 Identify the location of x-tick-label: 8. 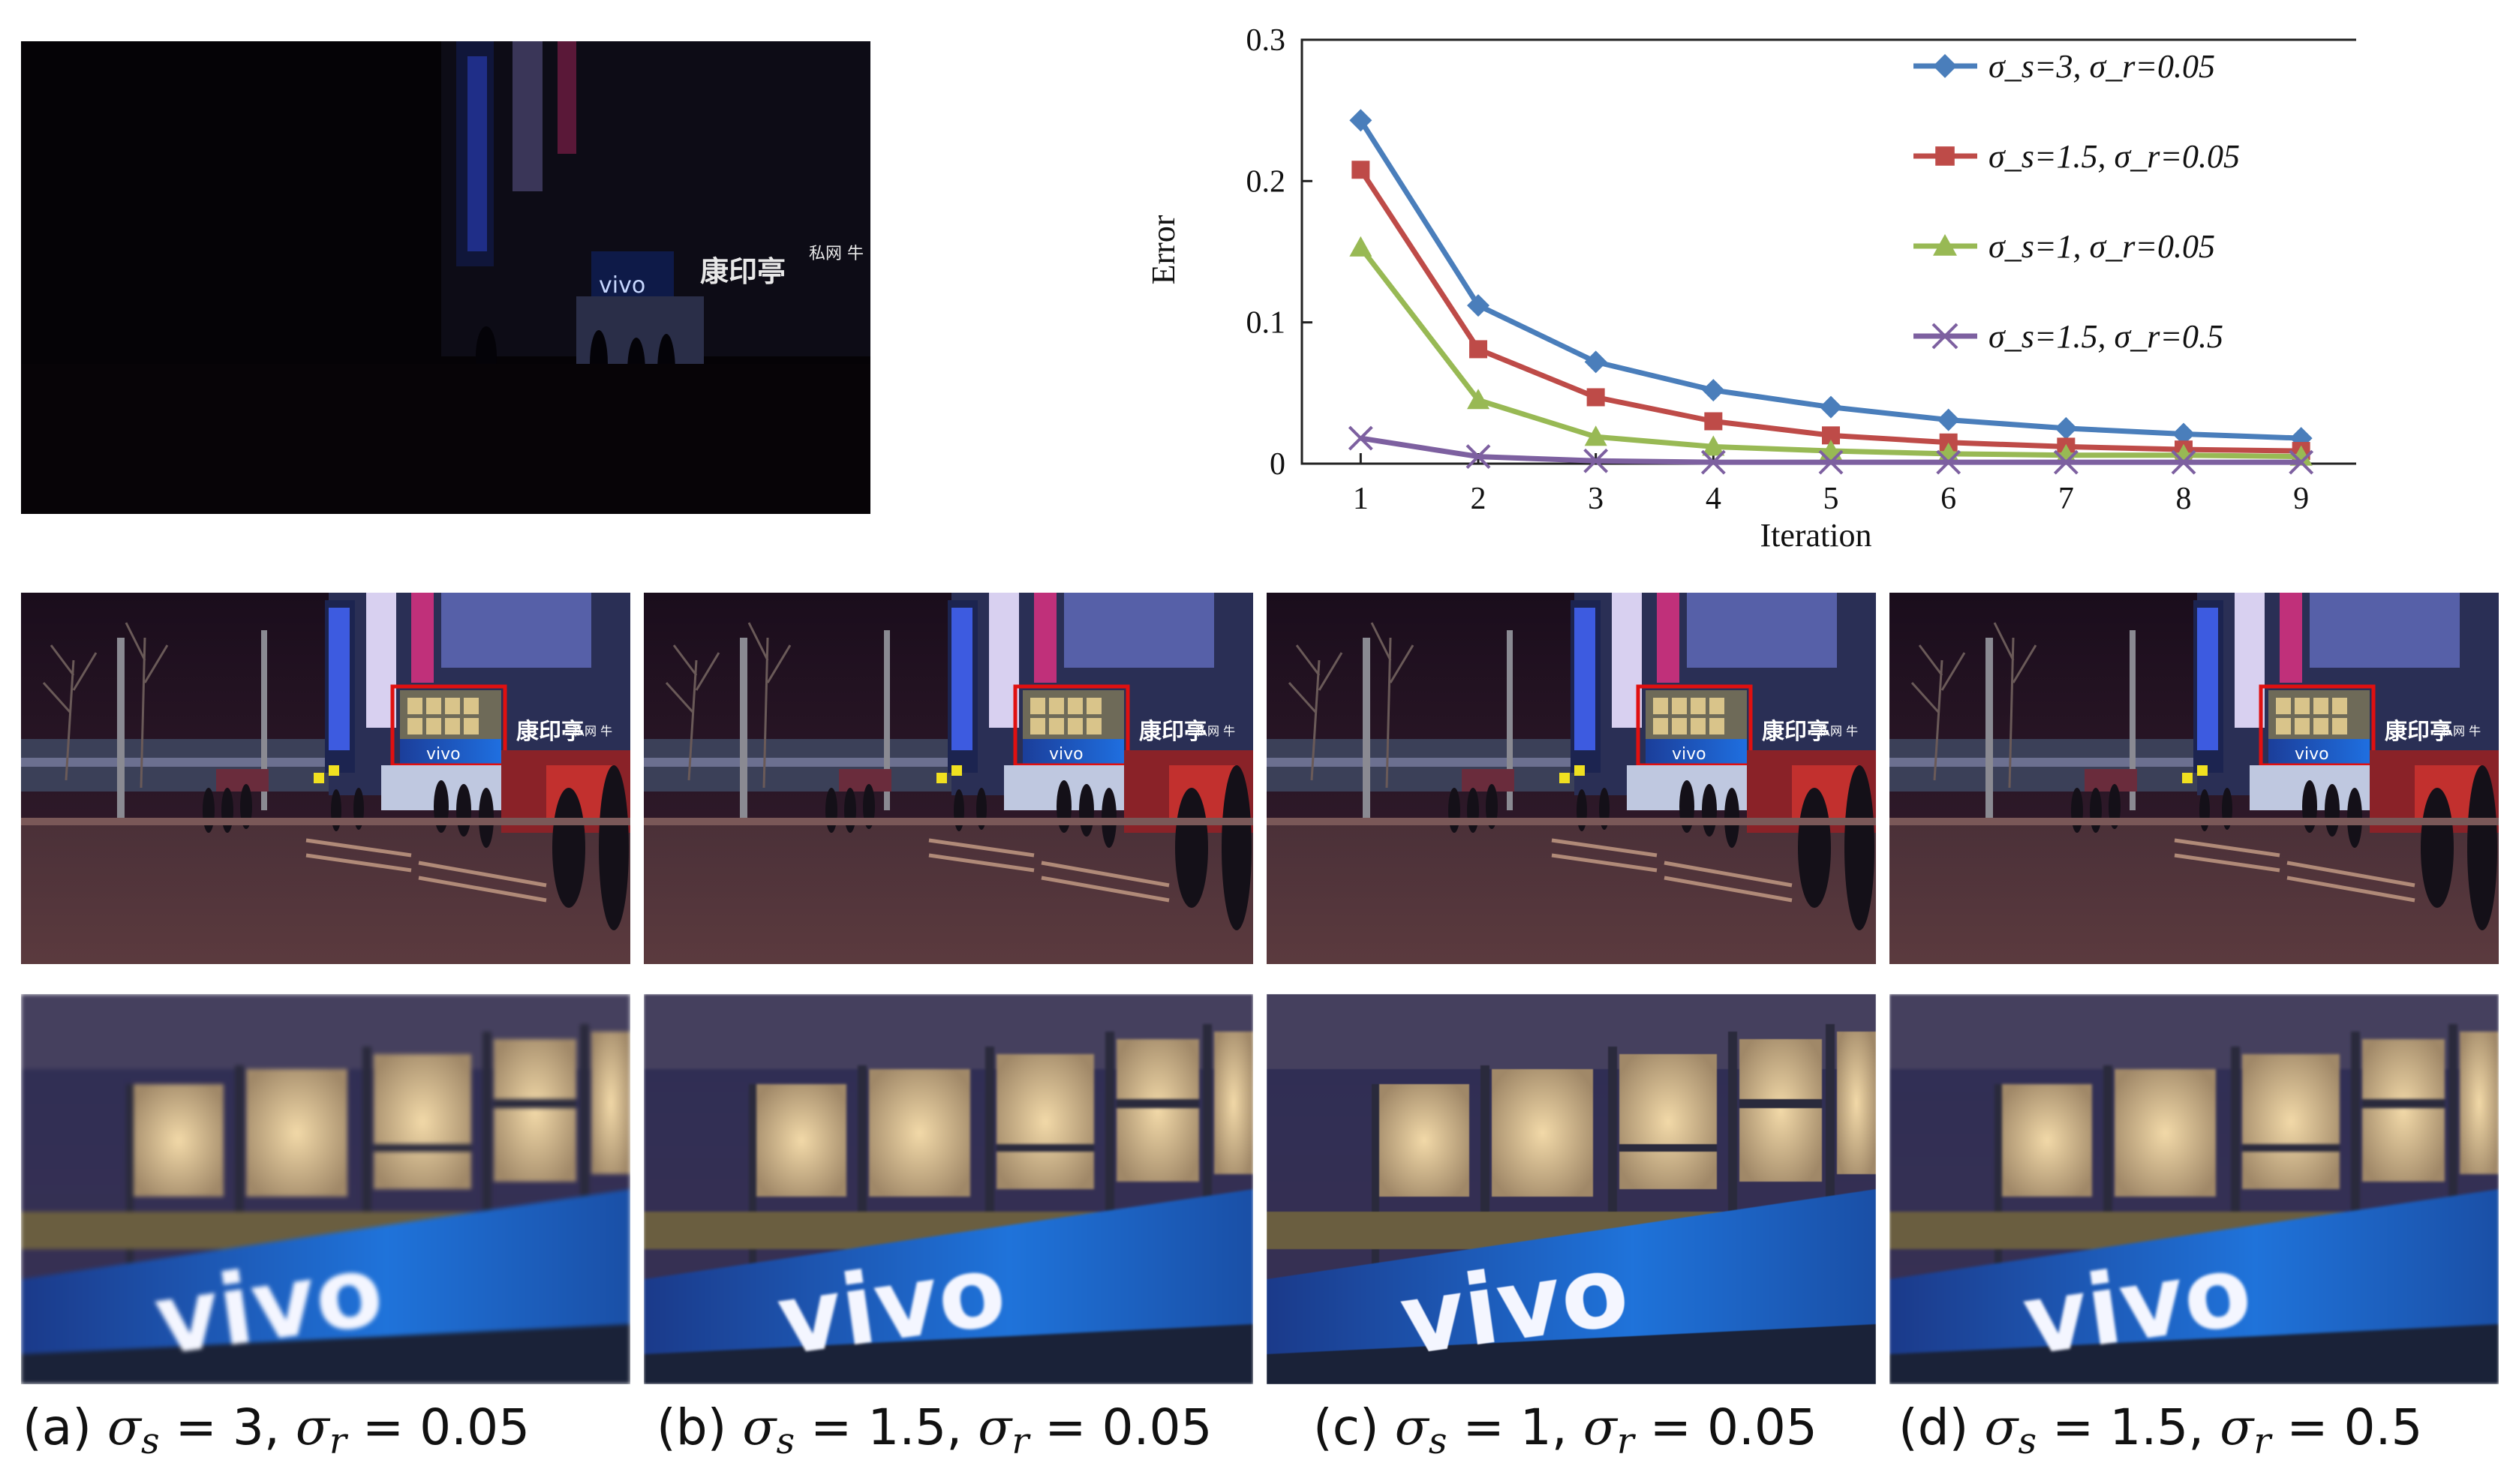
(2184, 499).